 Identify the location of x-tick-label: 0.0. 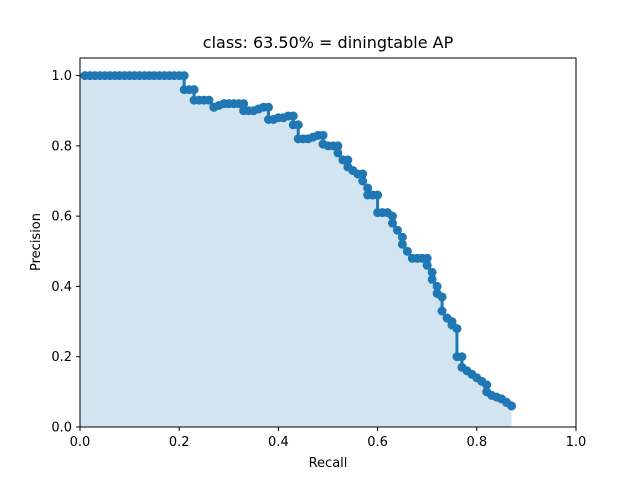
(80, 442).